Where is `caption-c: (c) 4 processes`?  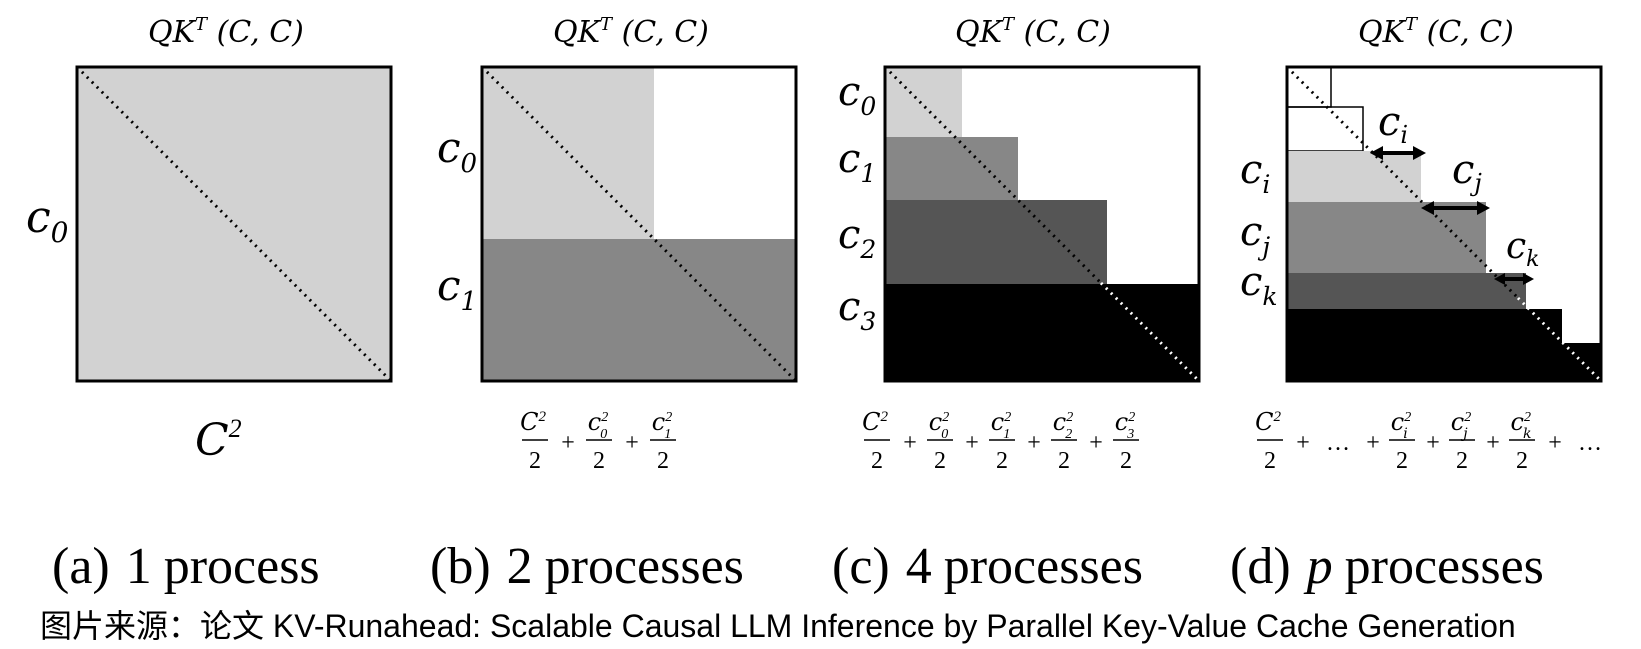
caption-c: (c) 4 processes is located at coordinates (987, 566).